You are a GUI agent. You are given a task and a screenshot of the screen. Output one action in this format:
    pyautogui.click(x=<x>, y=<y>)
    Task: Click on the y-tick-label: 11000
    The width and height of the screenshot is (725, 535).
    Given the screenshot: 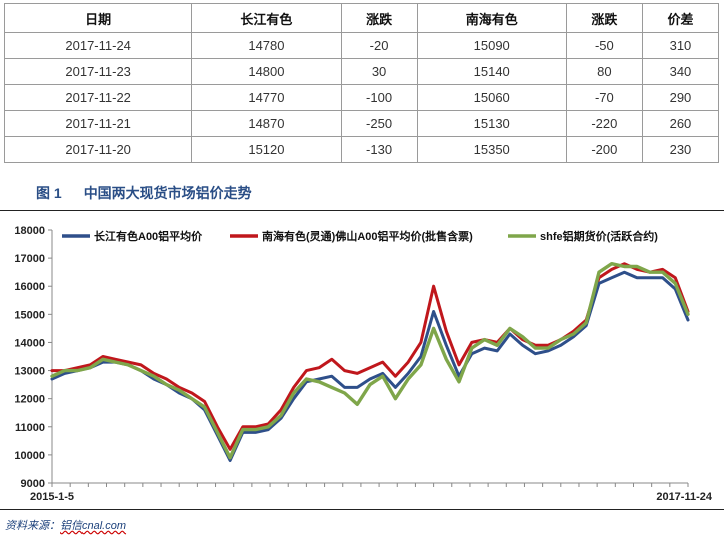 What is the action you would take?
    pyautogui.click(x=30, y=428)
    